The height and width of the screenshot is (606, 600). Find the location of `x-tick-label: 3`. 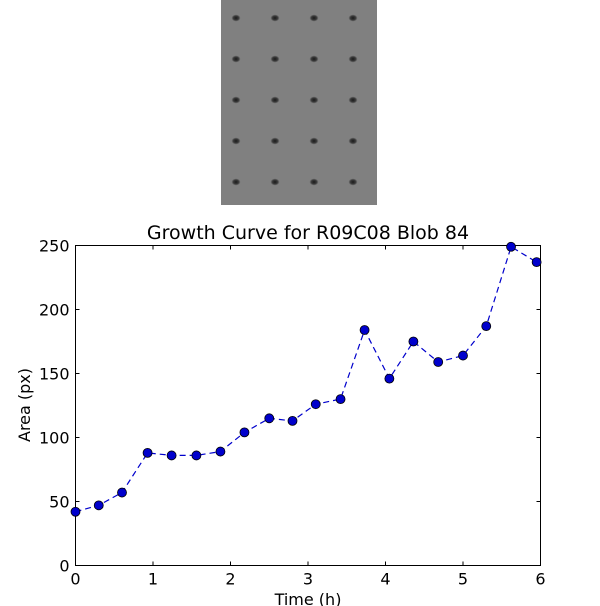

x-tick-label: 3 is located at coordinates (308, 579).